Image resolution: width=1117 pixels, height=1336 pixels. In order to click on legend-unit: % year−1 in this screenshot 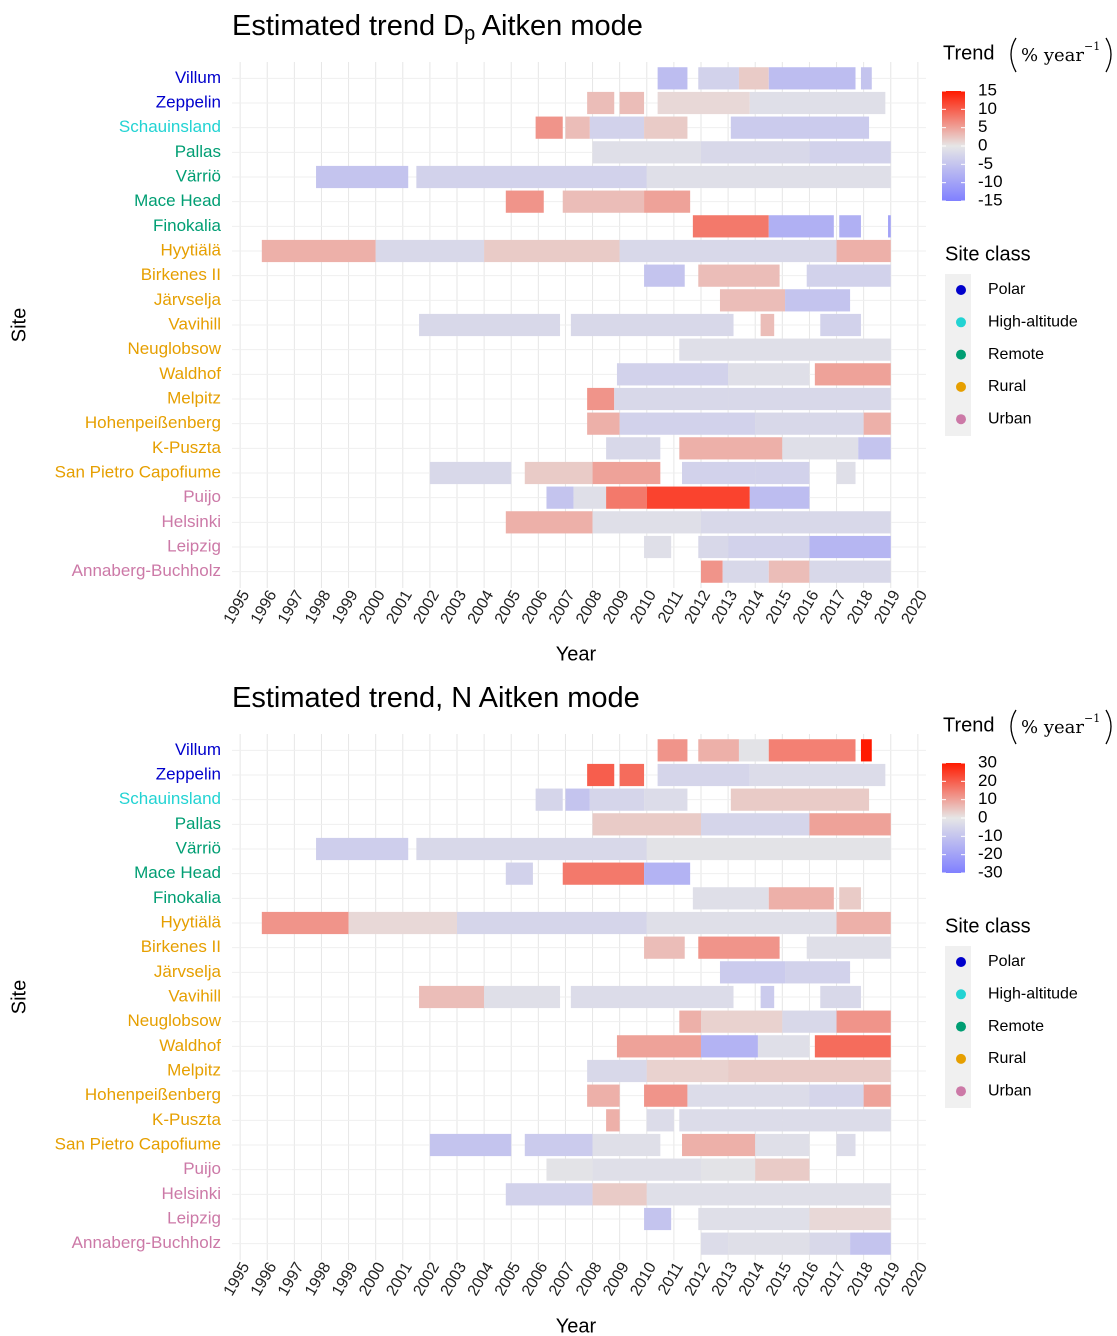, I will do `click(1060, 725)`.